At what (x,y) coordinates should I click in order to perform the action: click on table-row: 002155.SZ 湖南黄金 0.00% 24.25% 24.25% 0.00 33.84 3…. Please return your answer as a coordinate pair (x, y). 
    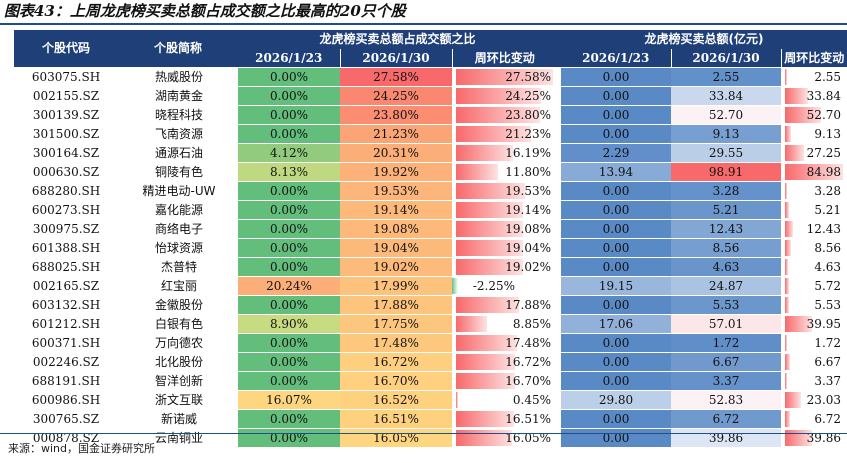
    Looking at the image, I should click on (430, 96).